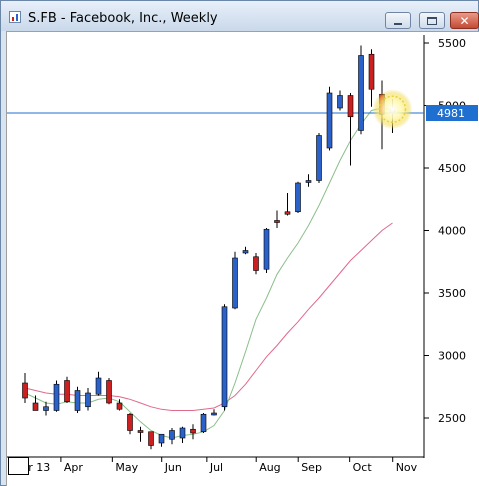  What do you see at coordinates (452, 231) in the screenshot?
I see `y-tick-label: 4000` at bounding box center [452, 231].